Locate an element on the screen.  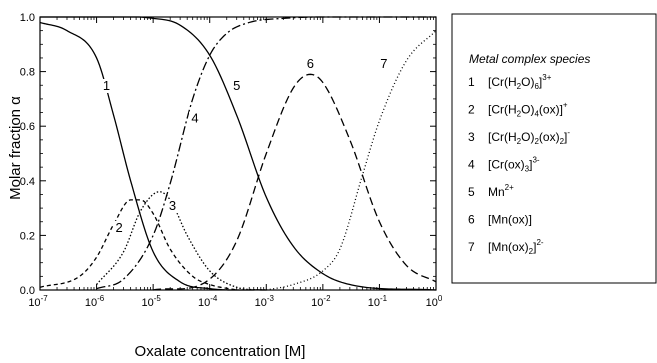
y-tick-label: 0.4 is located at coordinates (27, 182).